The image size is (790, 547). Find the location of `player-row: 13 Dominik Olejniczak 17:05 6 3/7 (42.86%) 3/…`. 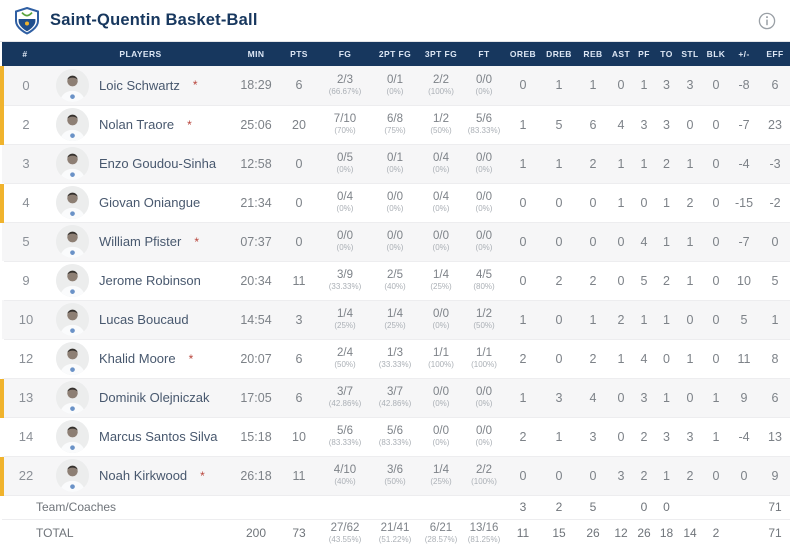

player-row: 13 Dominik Olejniczak 17:05 6 3/7 (42.86%) 3/… is located at coordinates (395, 398).